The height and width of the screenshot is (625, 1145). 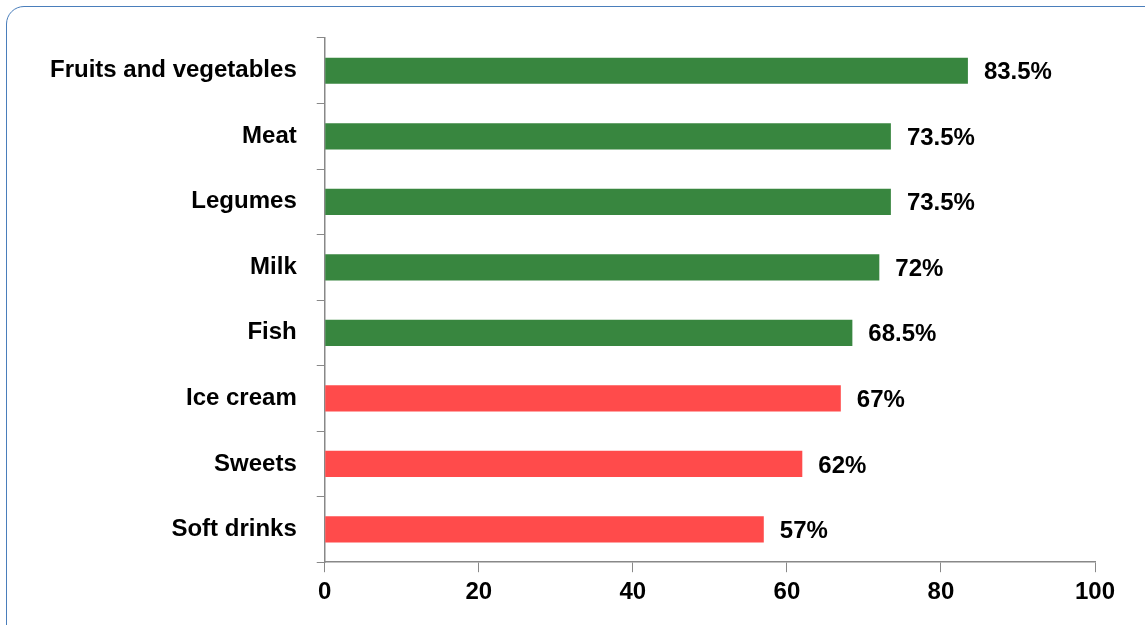 What do you see at coordinates (1017, 71) in the screenshot?
I see `data-label: 83.5%` at bounding box center [1017, 71].